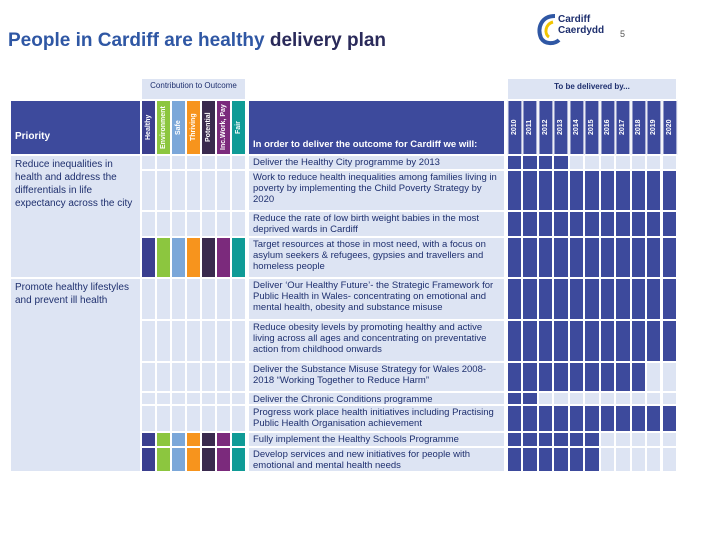 This screenshot has height=540, width=720. I want to click on page-number: 5, so click(623, 34).